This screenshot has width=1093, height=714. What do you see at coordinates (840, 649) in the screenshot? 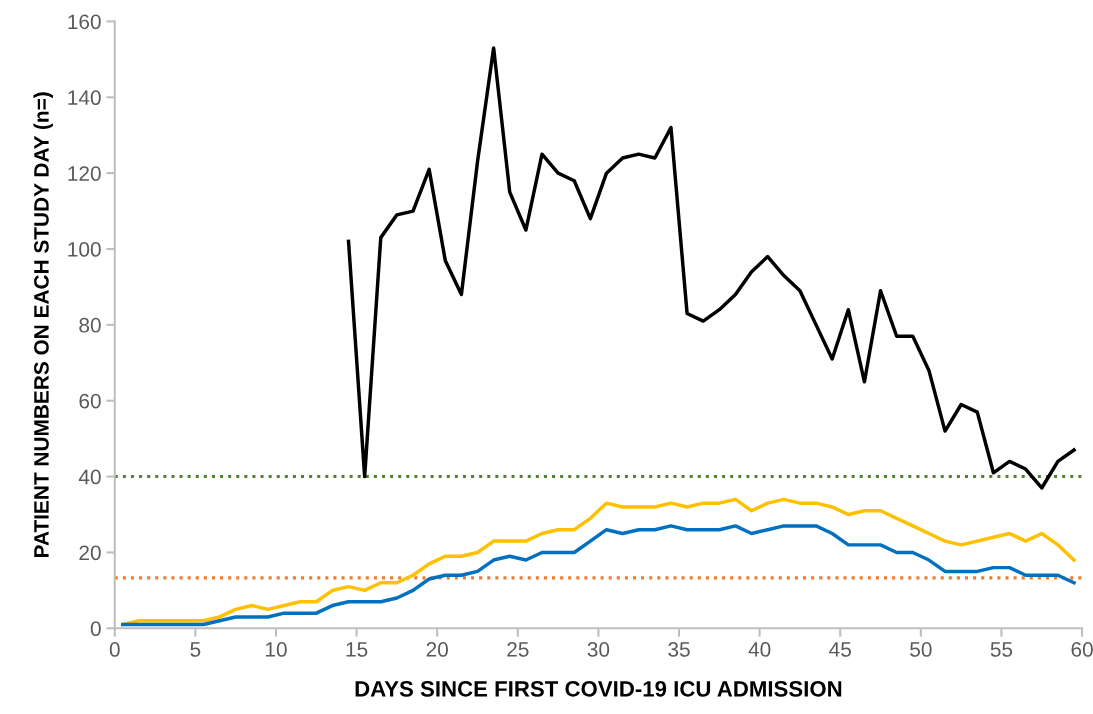
I see `x-tick-label: 45` at bounding box center [840, 649].